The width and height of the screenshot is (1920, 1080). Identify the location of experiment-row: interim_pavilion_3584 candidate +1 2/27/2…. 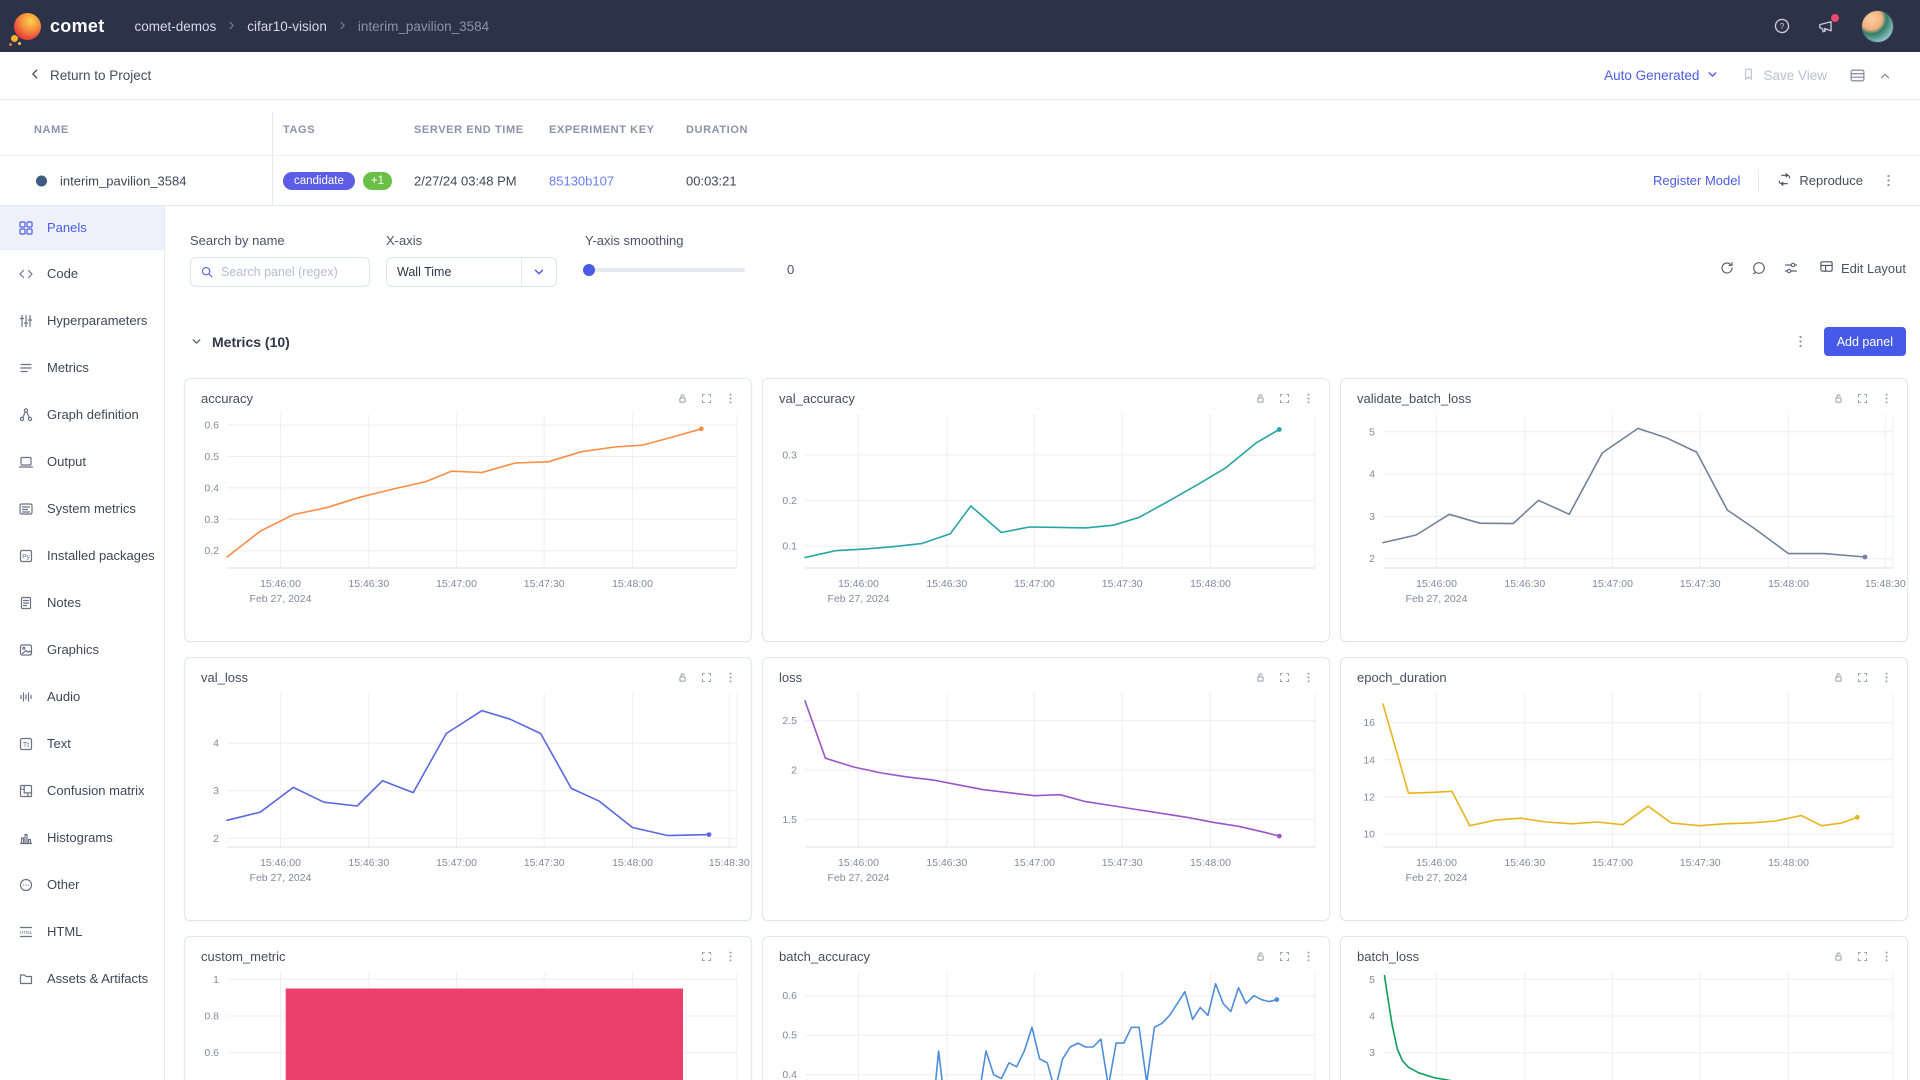
(960, 180).